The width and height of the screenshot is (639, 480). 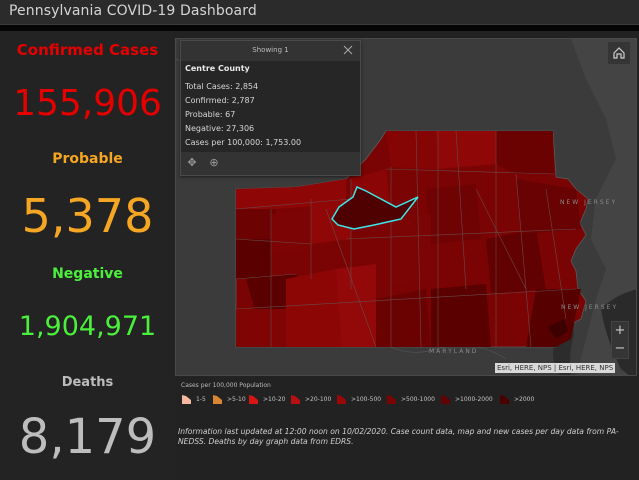 I want to click on popup-title: Centre County, so click(x=217, y=68).